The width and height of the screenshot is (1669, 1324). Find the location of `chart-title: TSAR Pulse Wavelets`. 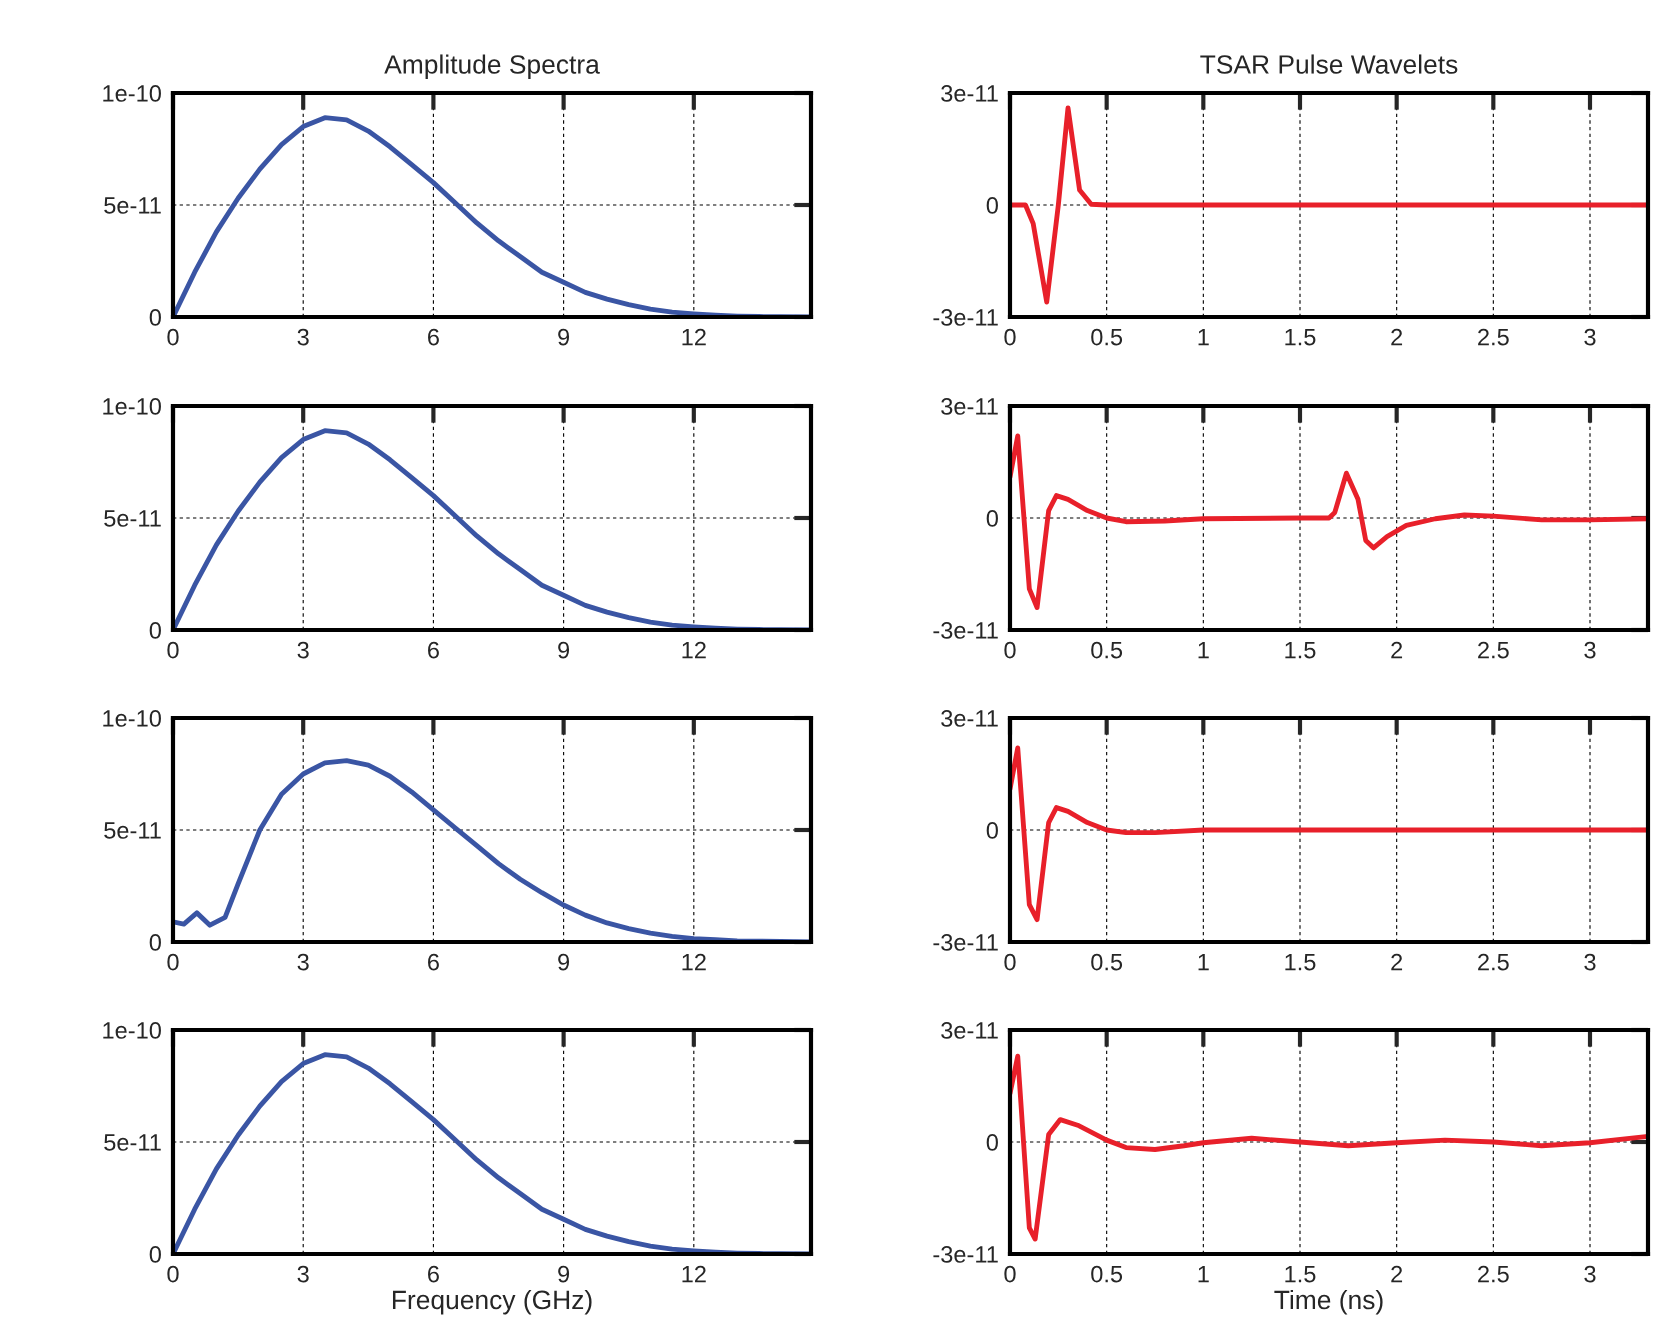

chart-title: TSAR Pulse Wavelets is located at coordinates (1329, 64).